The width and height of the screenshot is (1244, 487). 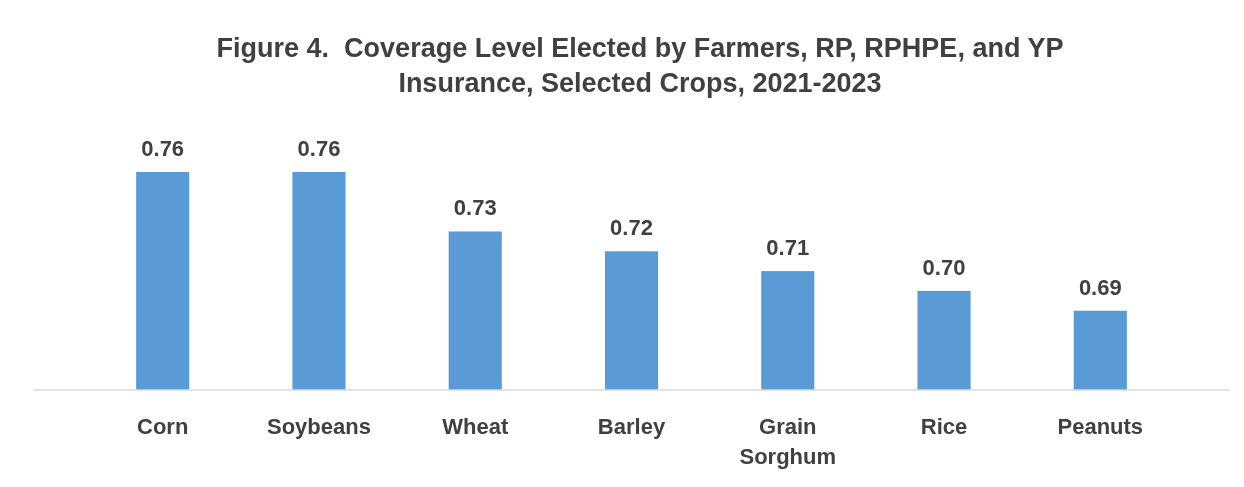 What do you see at coordinates (631, 426) in the screenshot?
I see `x-tick-label: Barley` at bounding box center [631, 426].